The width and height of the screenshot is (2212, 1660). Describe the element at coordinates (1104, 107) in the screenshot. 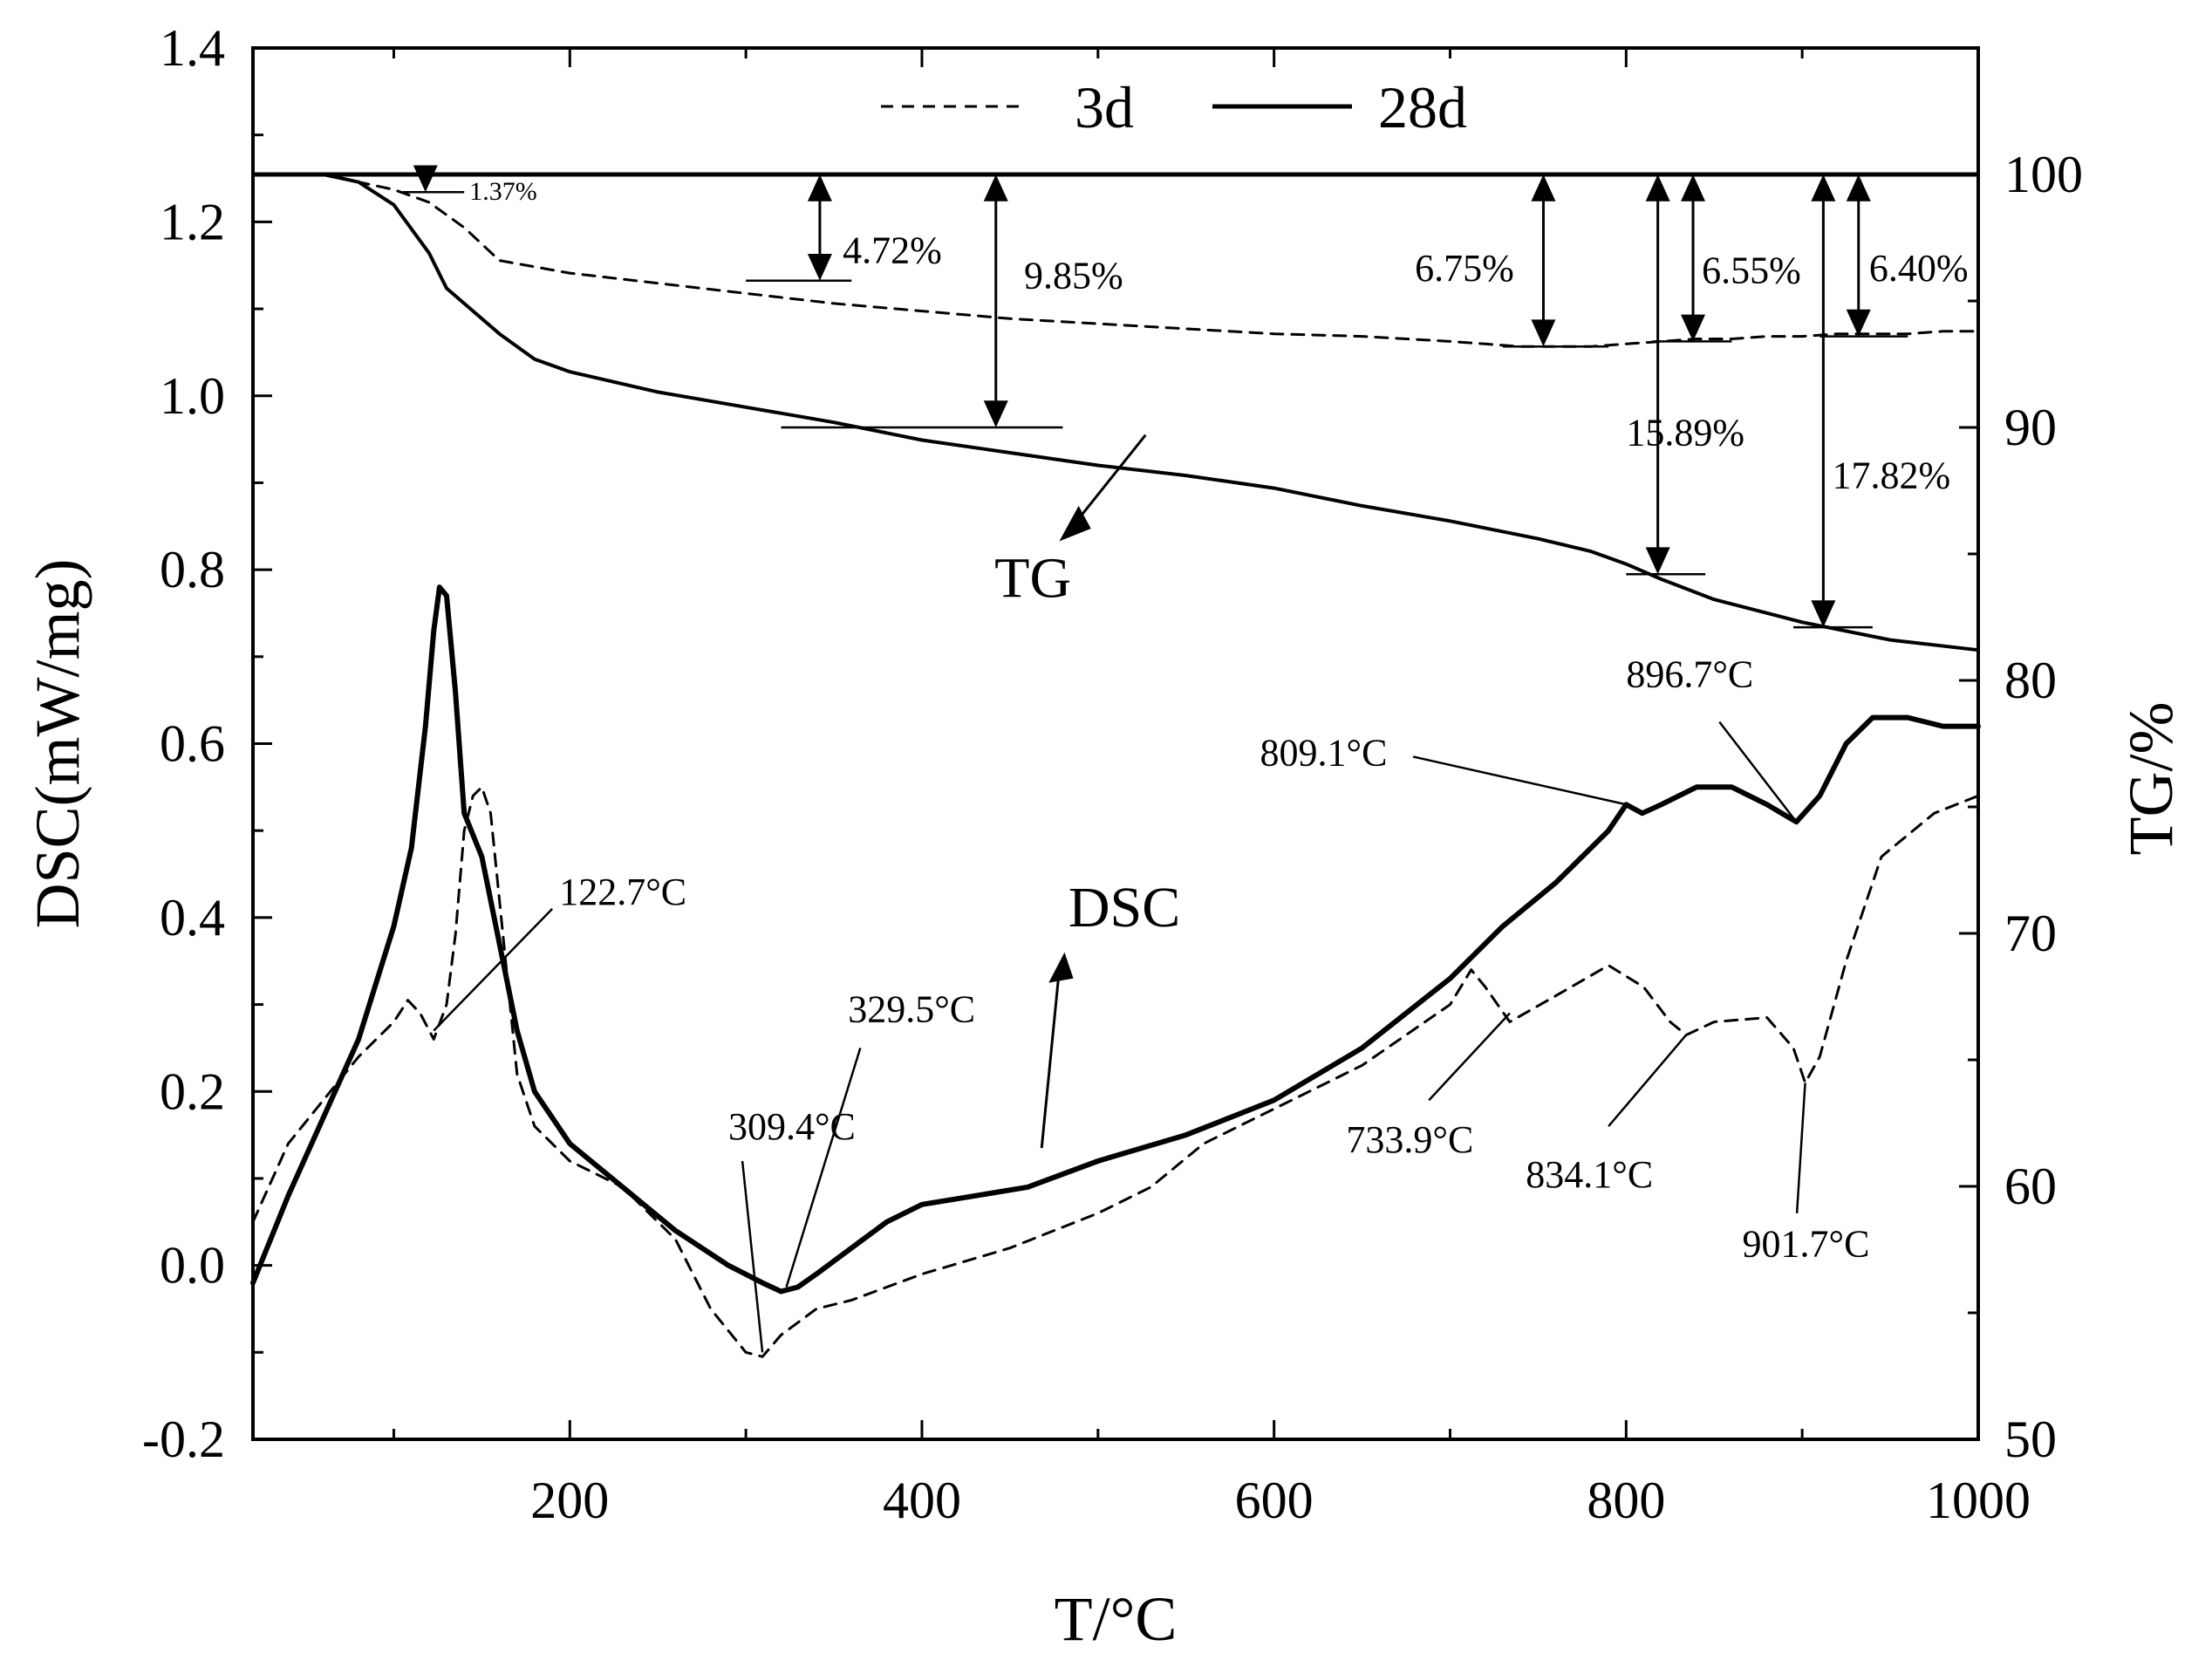

I see `legend-label-3d: 3d` at that location.